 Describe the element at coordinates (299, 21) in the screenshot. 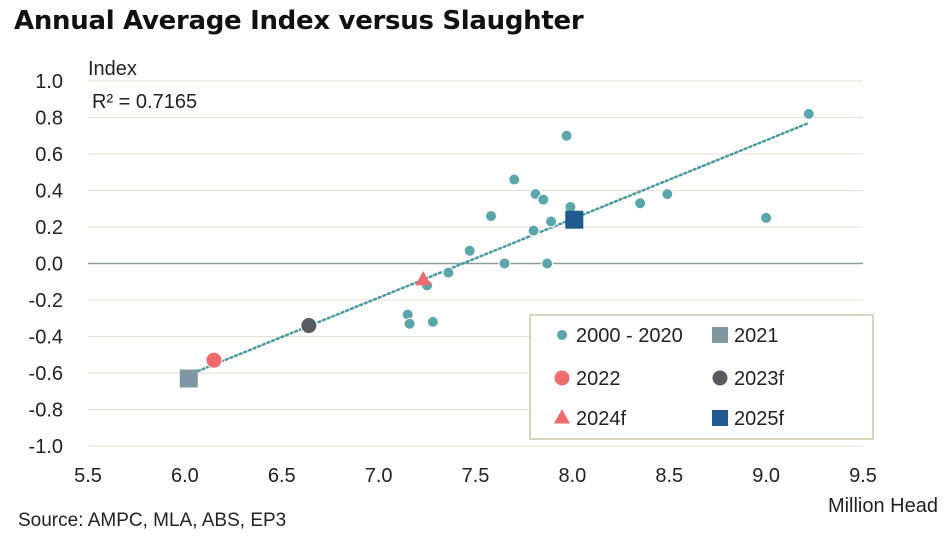

I see `chart-title: Annual Average Index versus Slaughter` at that location.